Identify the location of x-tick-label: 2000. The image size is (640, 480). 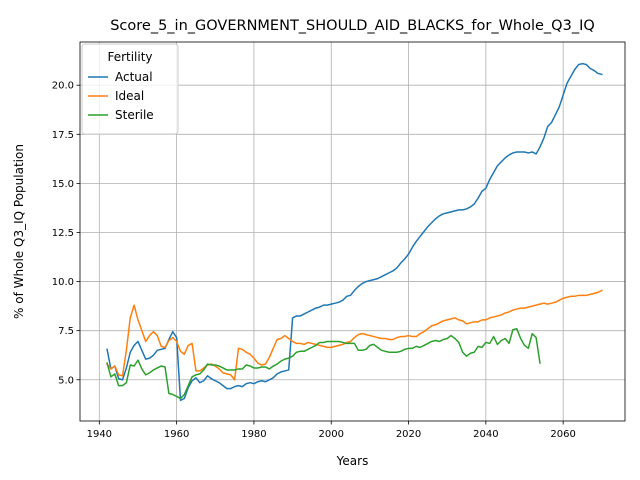
(331, 434).